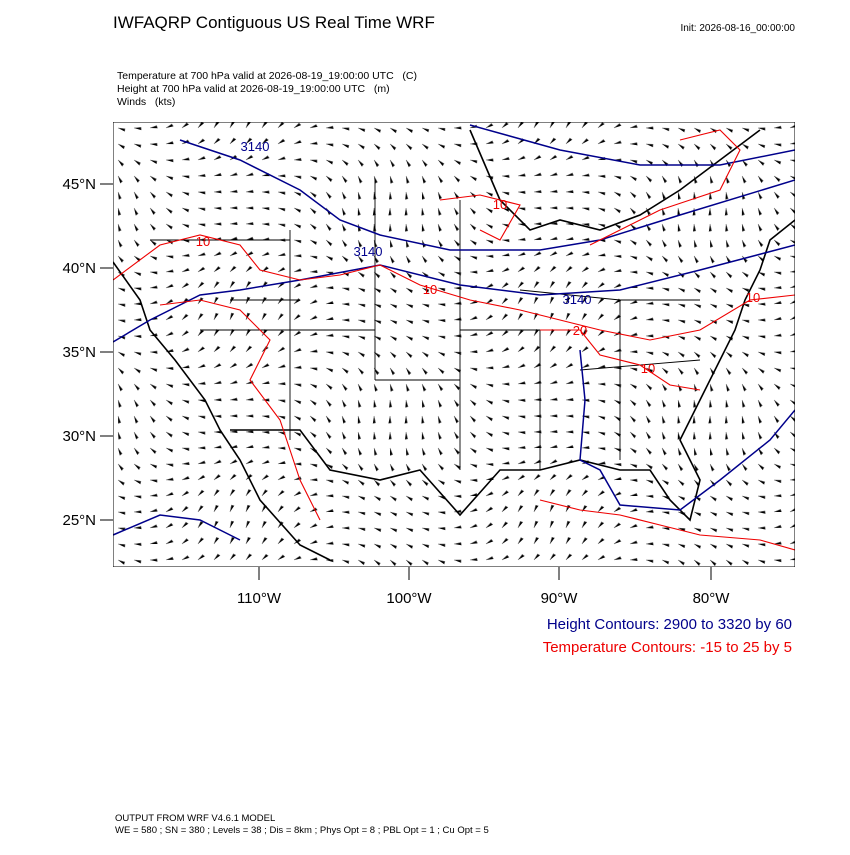 The image size is (850, 855). I want to click on field-label: Winds (kts), so click(146, 102).